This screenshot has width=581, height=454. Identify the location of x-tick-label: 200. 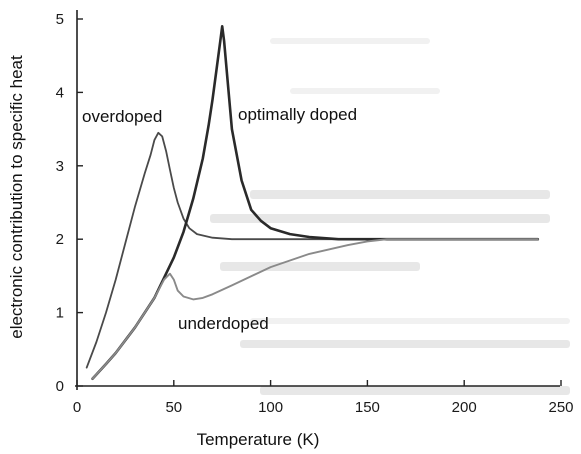
(464, 407).